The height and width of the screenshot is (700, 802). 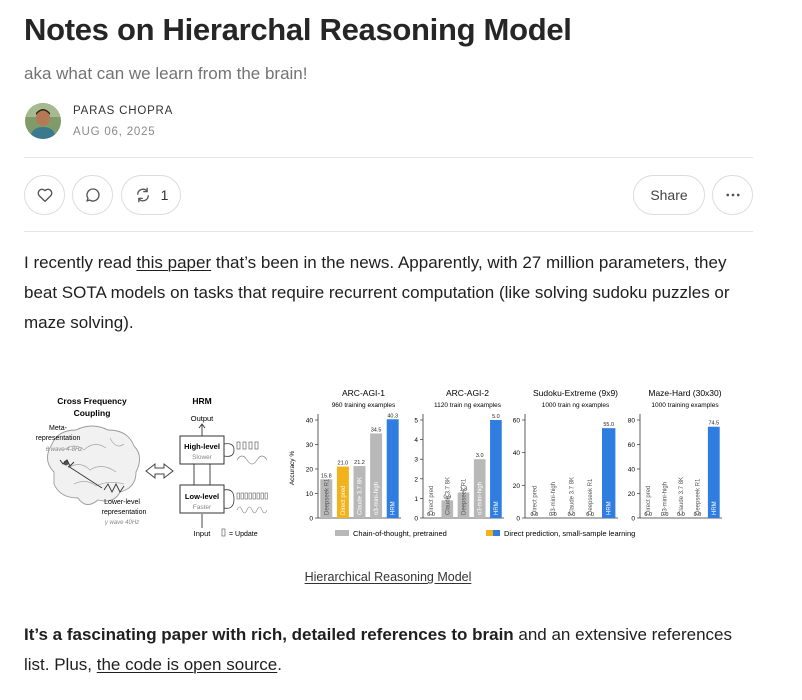 I want to click on post-title: Notes on Hierarchal Reasoning Model, so click(x=298, y=29).